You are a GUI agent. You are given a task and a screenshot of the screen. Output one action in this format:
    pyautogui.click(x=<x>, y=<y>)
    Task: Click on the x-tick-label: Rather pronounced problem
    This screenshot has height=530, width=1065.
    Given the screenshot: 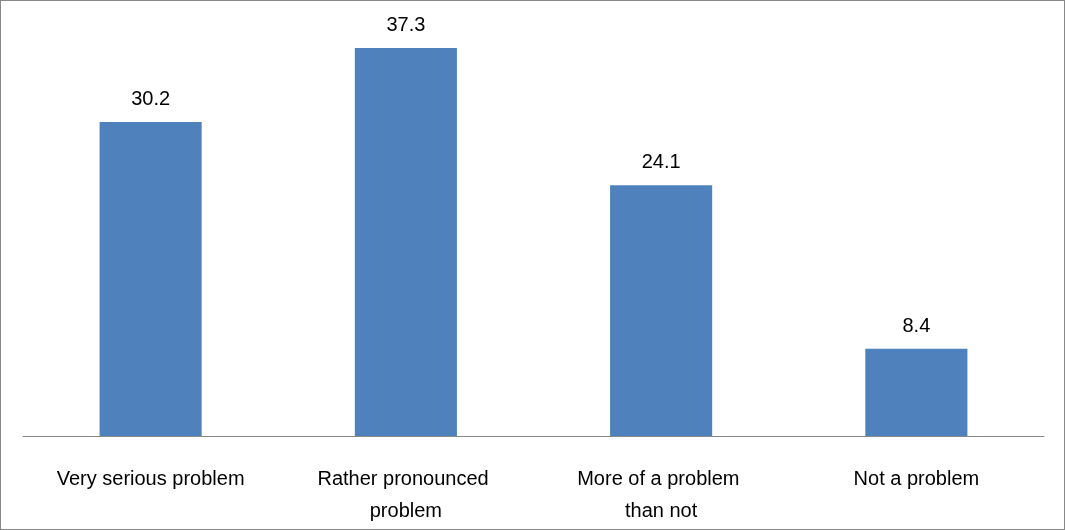 What is the action you would take?
    pyautogui.click(x=406, y=494)
    